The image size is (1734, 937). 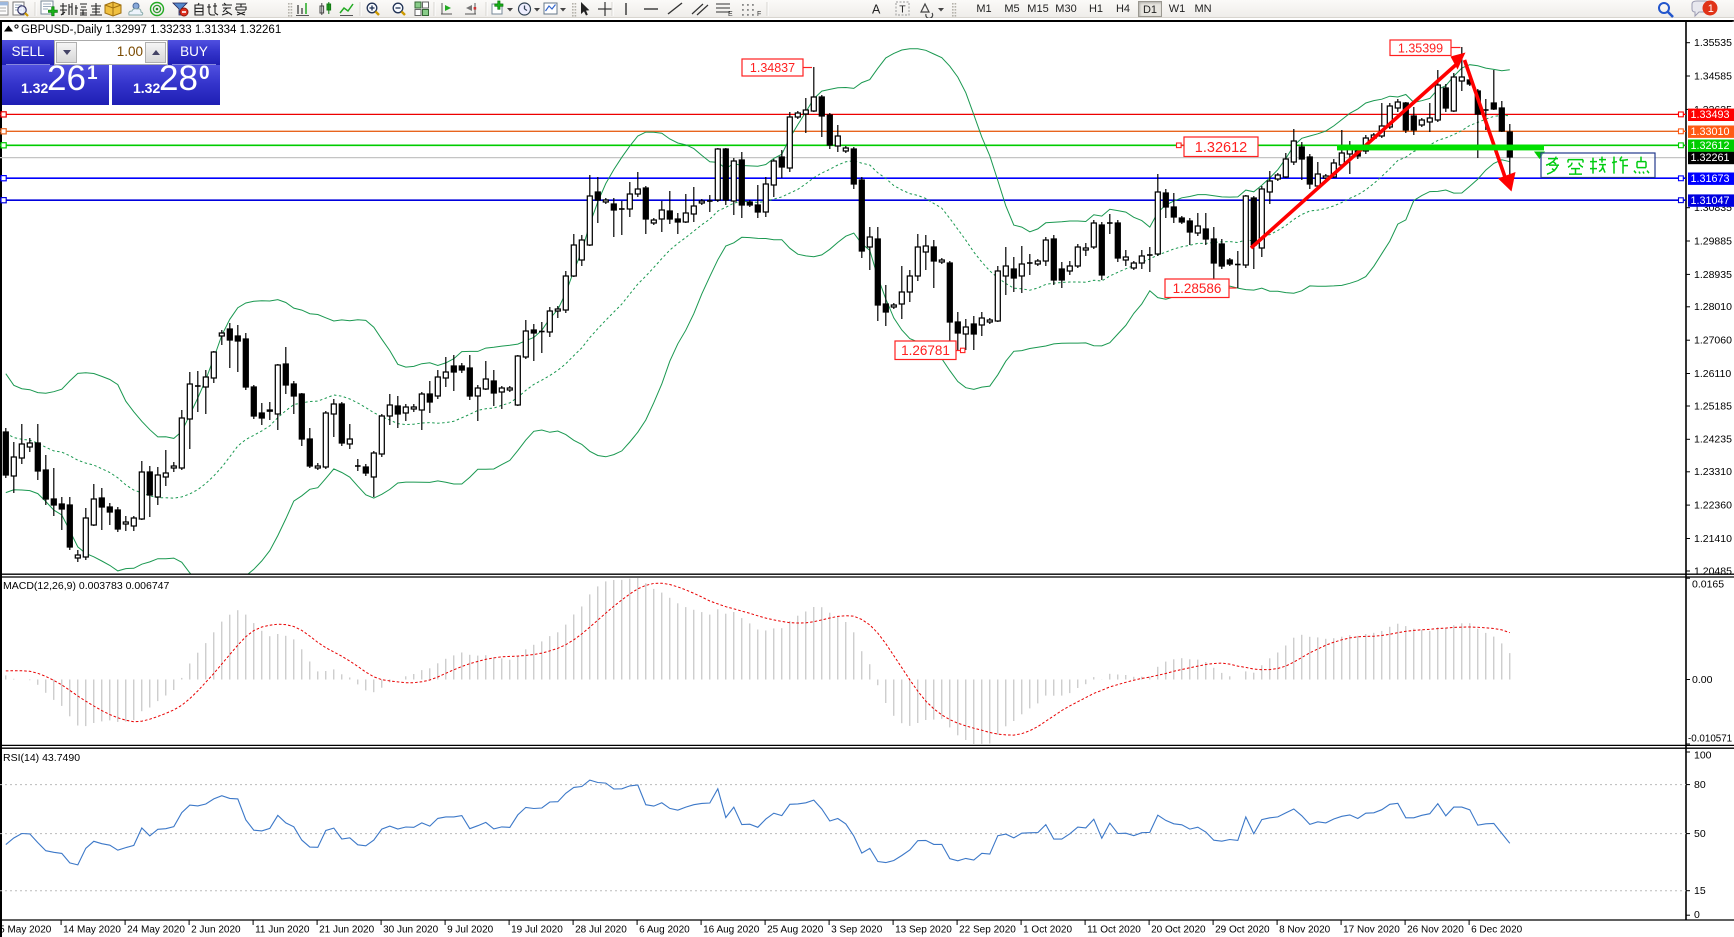 What do you see at coordinates (1713, 76) in the screenshot?
I see `svg-text: 1.34585` at bounding box center [1713, 76].